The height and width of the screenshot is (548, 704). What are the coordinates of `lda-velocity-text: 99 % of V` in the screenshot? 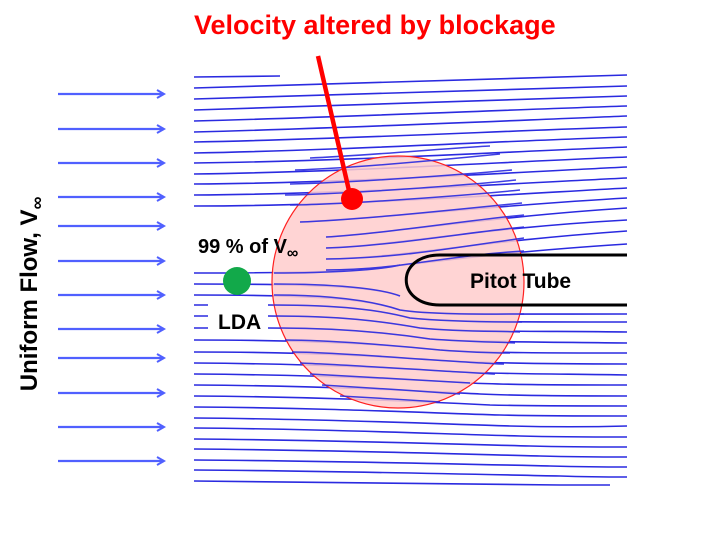 It's located at (242, 247).